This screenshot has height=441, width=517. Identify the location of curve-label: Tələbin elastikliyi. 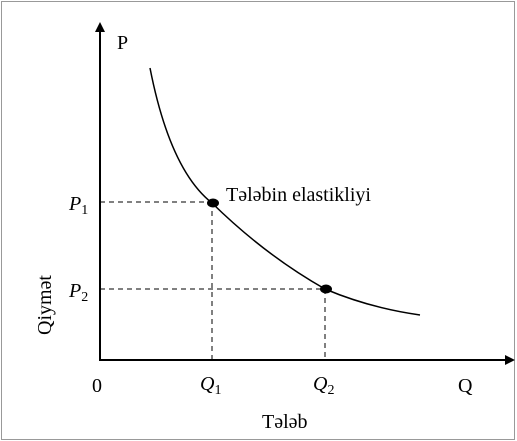
(298, 195).